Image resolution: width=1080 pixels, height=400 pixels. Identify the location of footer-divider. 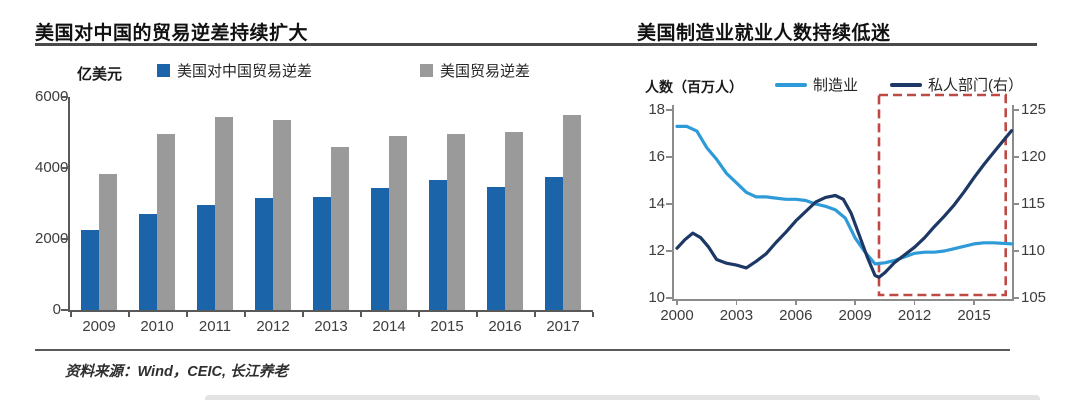
(522, 350).